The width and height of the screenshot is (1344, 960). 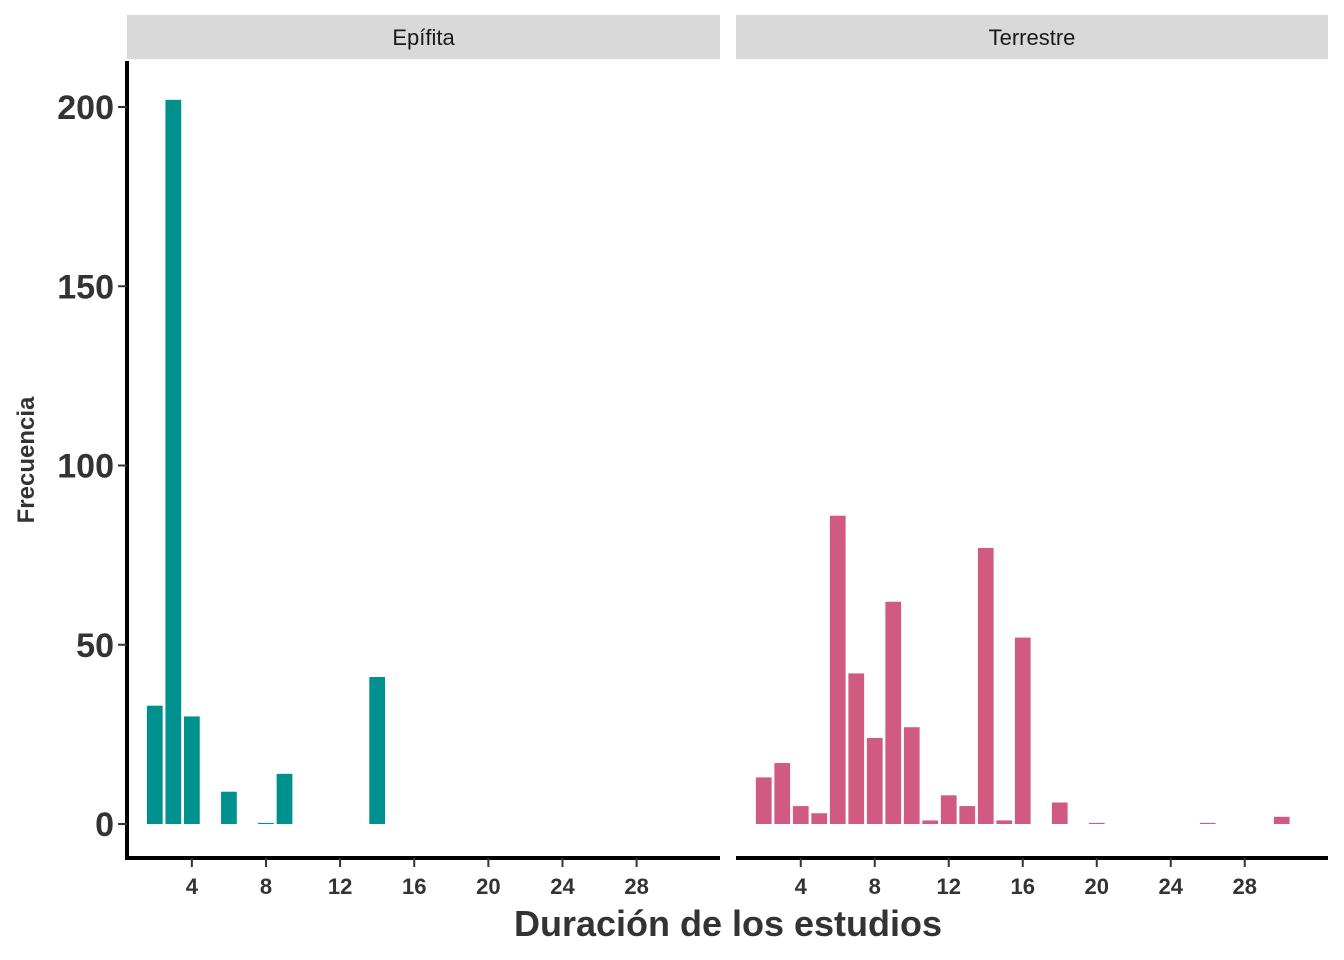 I want to click on strip-terrestre, so click(x=1032, y=37).